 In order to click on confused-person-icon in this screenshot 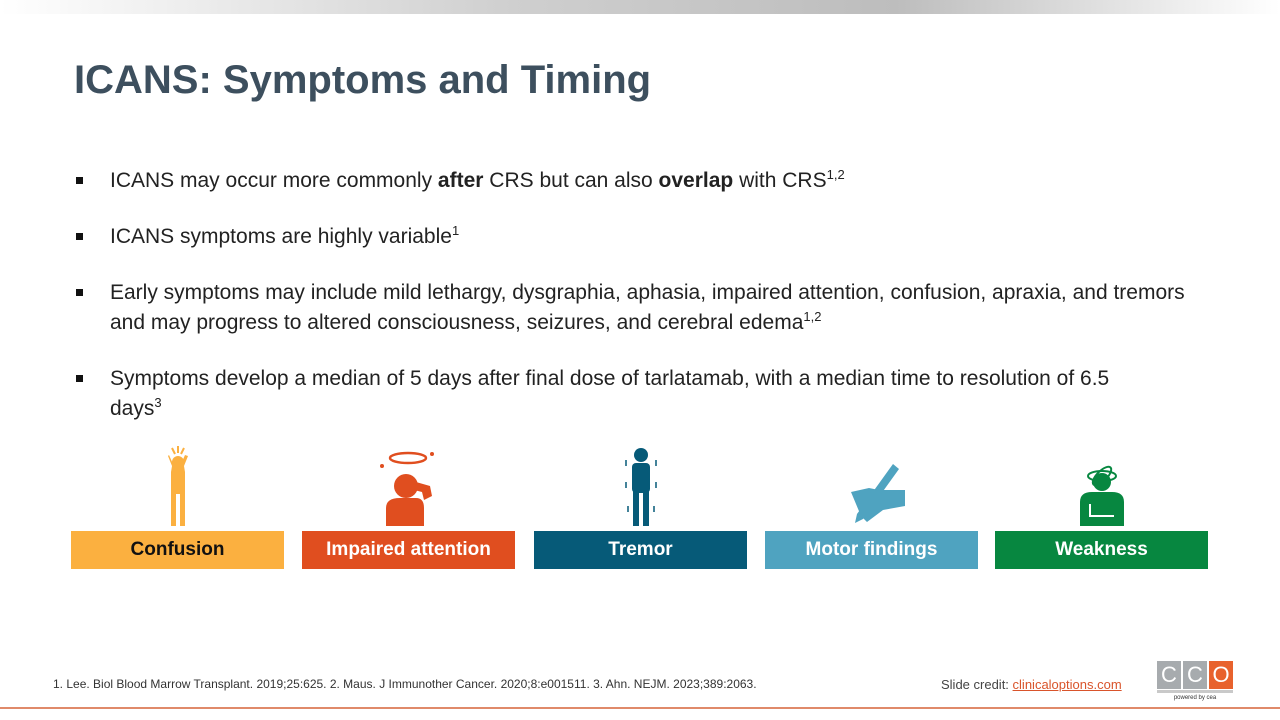, I will do `click(177, 486)`.